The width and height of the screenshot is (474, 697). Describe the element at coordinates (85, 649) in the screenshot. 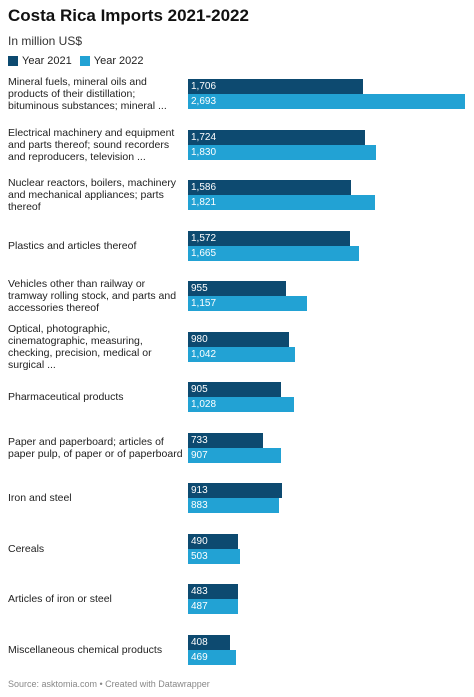

I see `category-label: Miscellaneous chemical products` at that location.